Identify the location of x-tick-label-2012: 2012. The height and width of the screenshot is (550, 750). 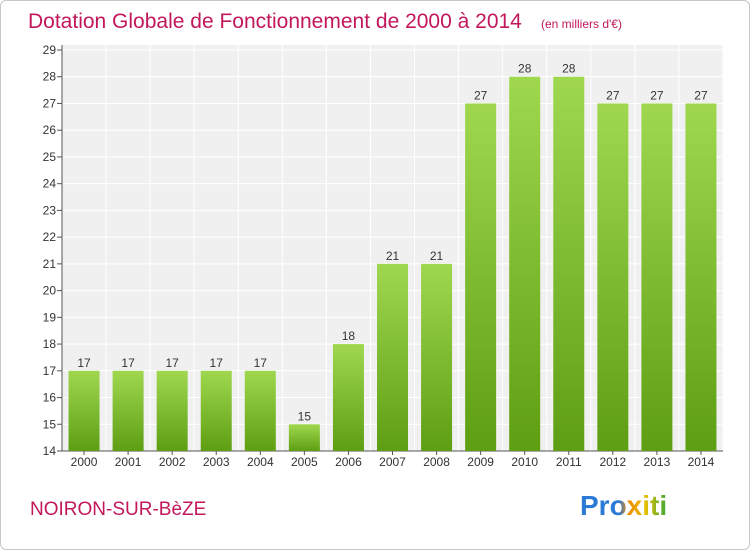
(612, 462).